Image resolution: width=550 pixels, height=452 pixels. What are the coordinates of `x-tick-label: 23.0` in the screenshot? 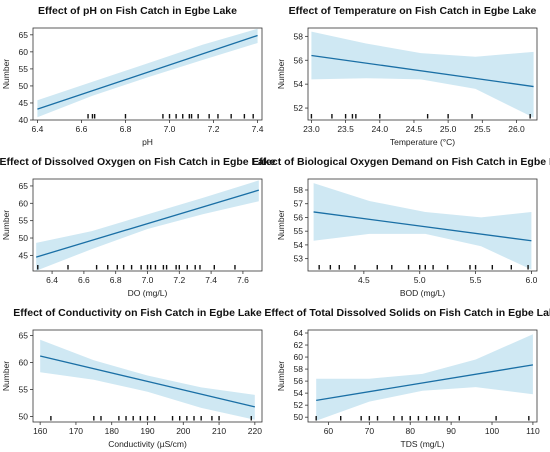 It's located at (311, 129).